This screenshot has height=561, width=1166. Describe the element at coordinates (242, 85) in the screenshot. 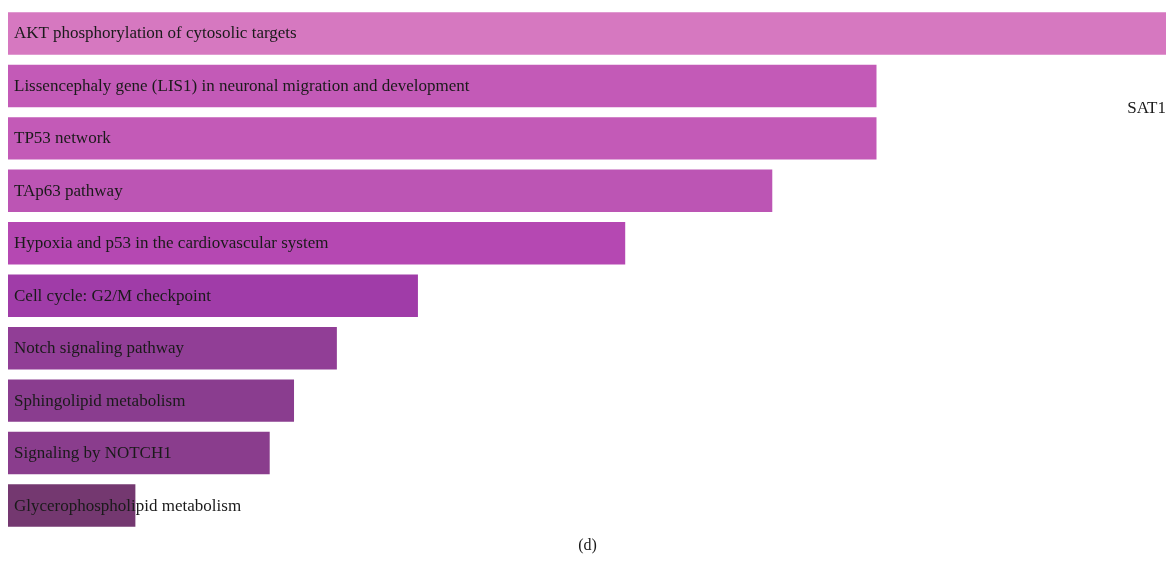

I see `y-tick-label: Lissencephaly gene (LIS1) in neuronal migration and development` at that location.